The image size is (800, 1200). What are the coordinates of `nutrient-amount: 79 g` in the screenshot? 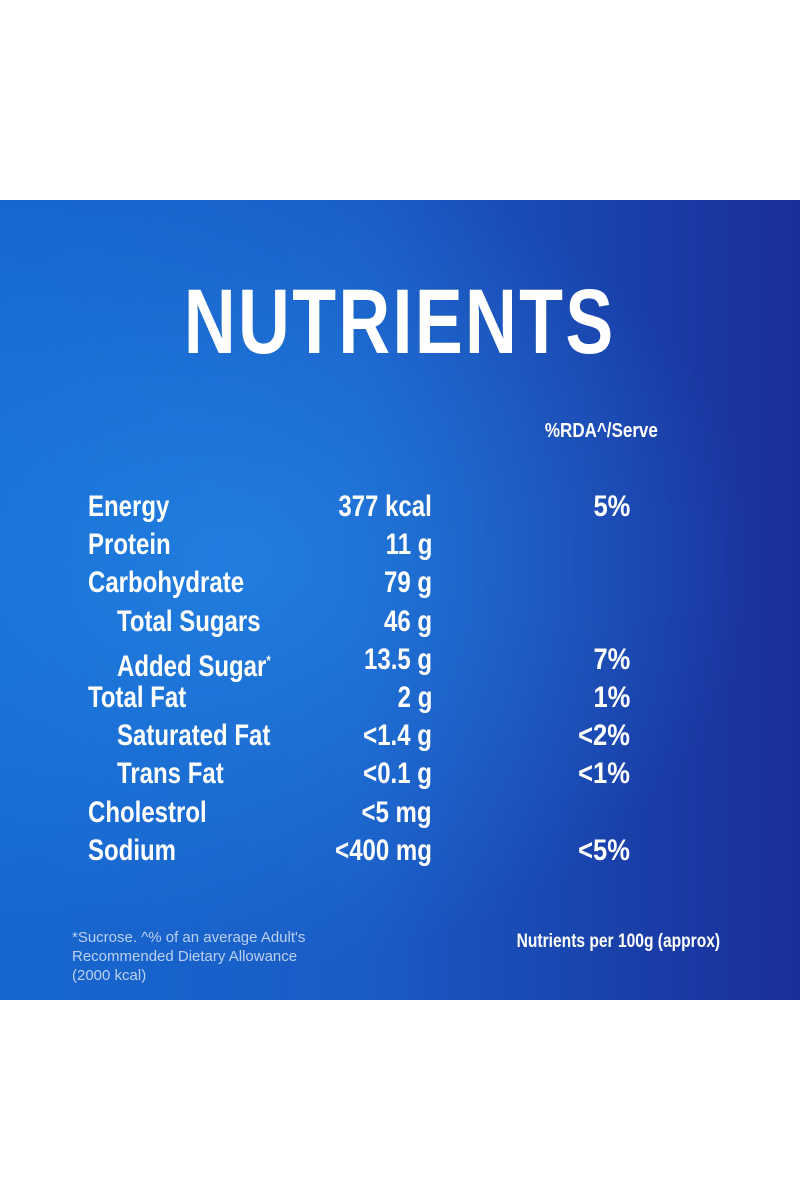 It's located at (407, 583).